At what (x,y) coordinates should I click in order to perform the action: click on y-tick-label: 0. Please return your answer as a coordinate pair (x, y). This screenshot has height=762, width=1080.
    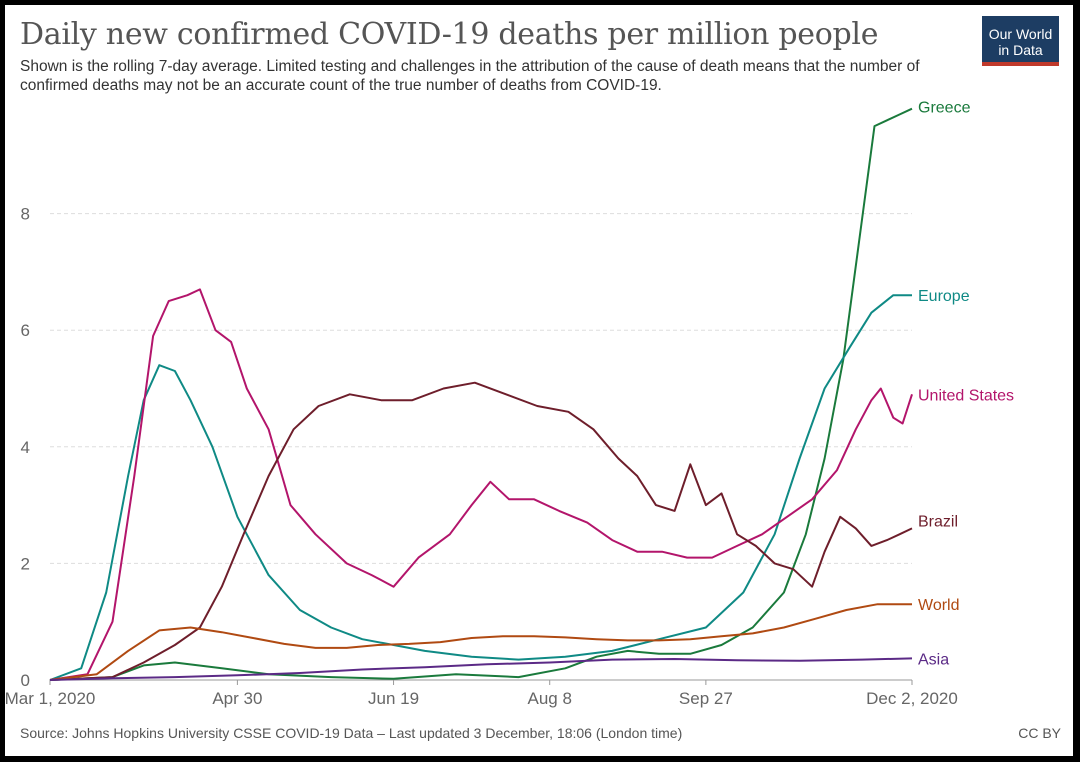
    Looking at the image, I should click on (25, 680).